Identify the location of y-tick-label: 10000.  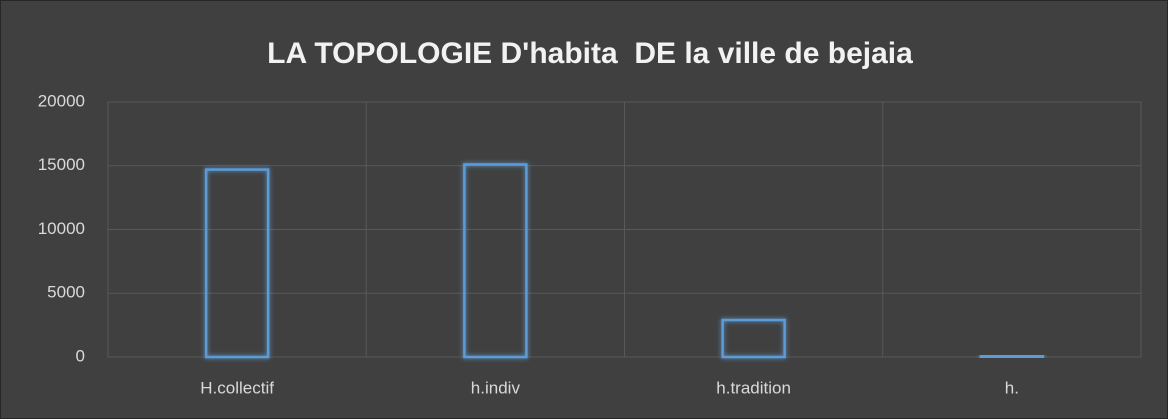
(61, 228).